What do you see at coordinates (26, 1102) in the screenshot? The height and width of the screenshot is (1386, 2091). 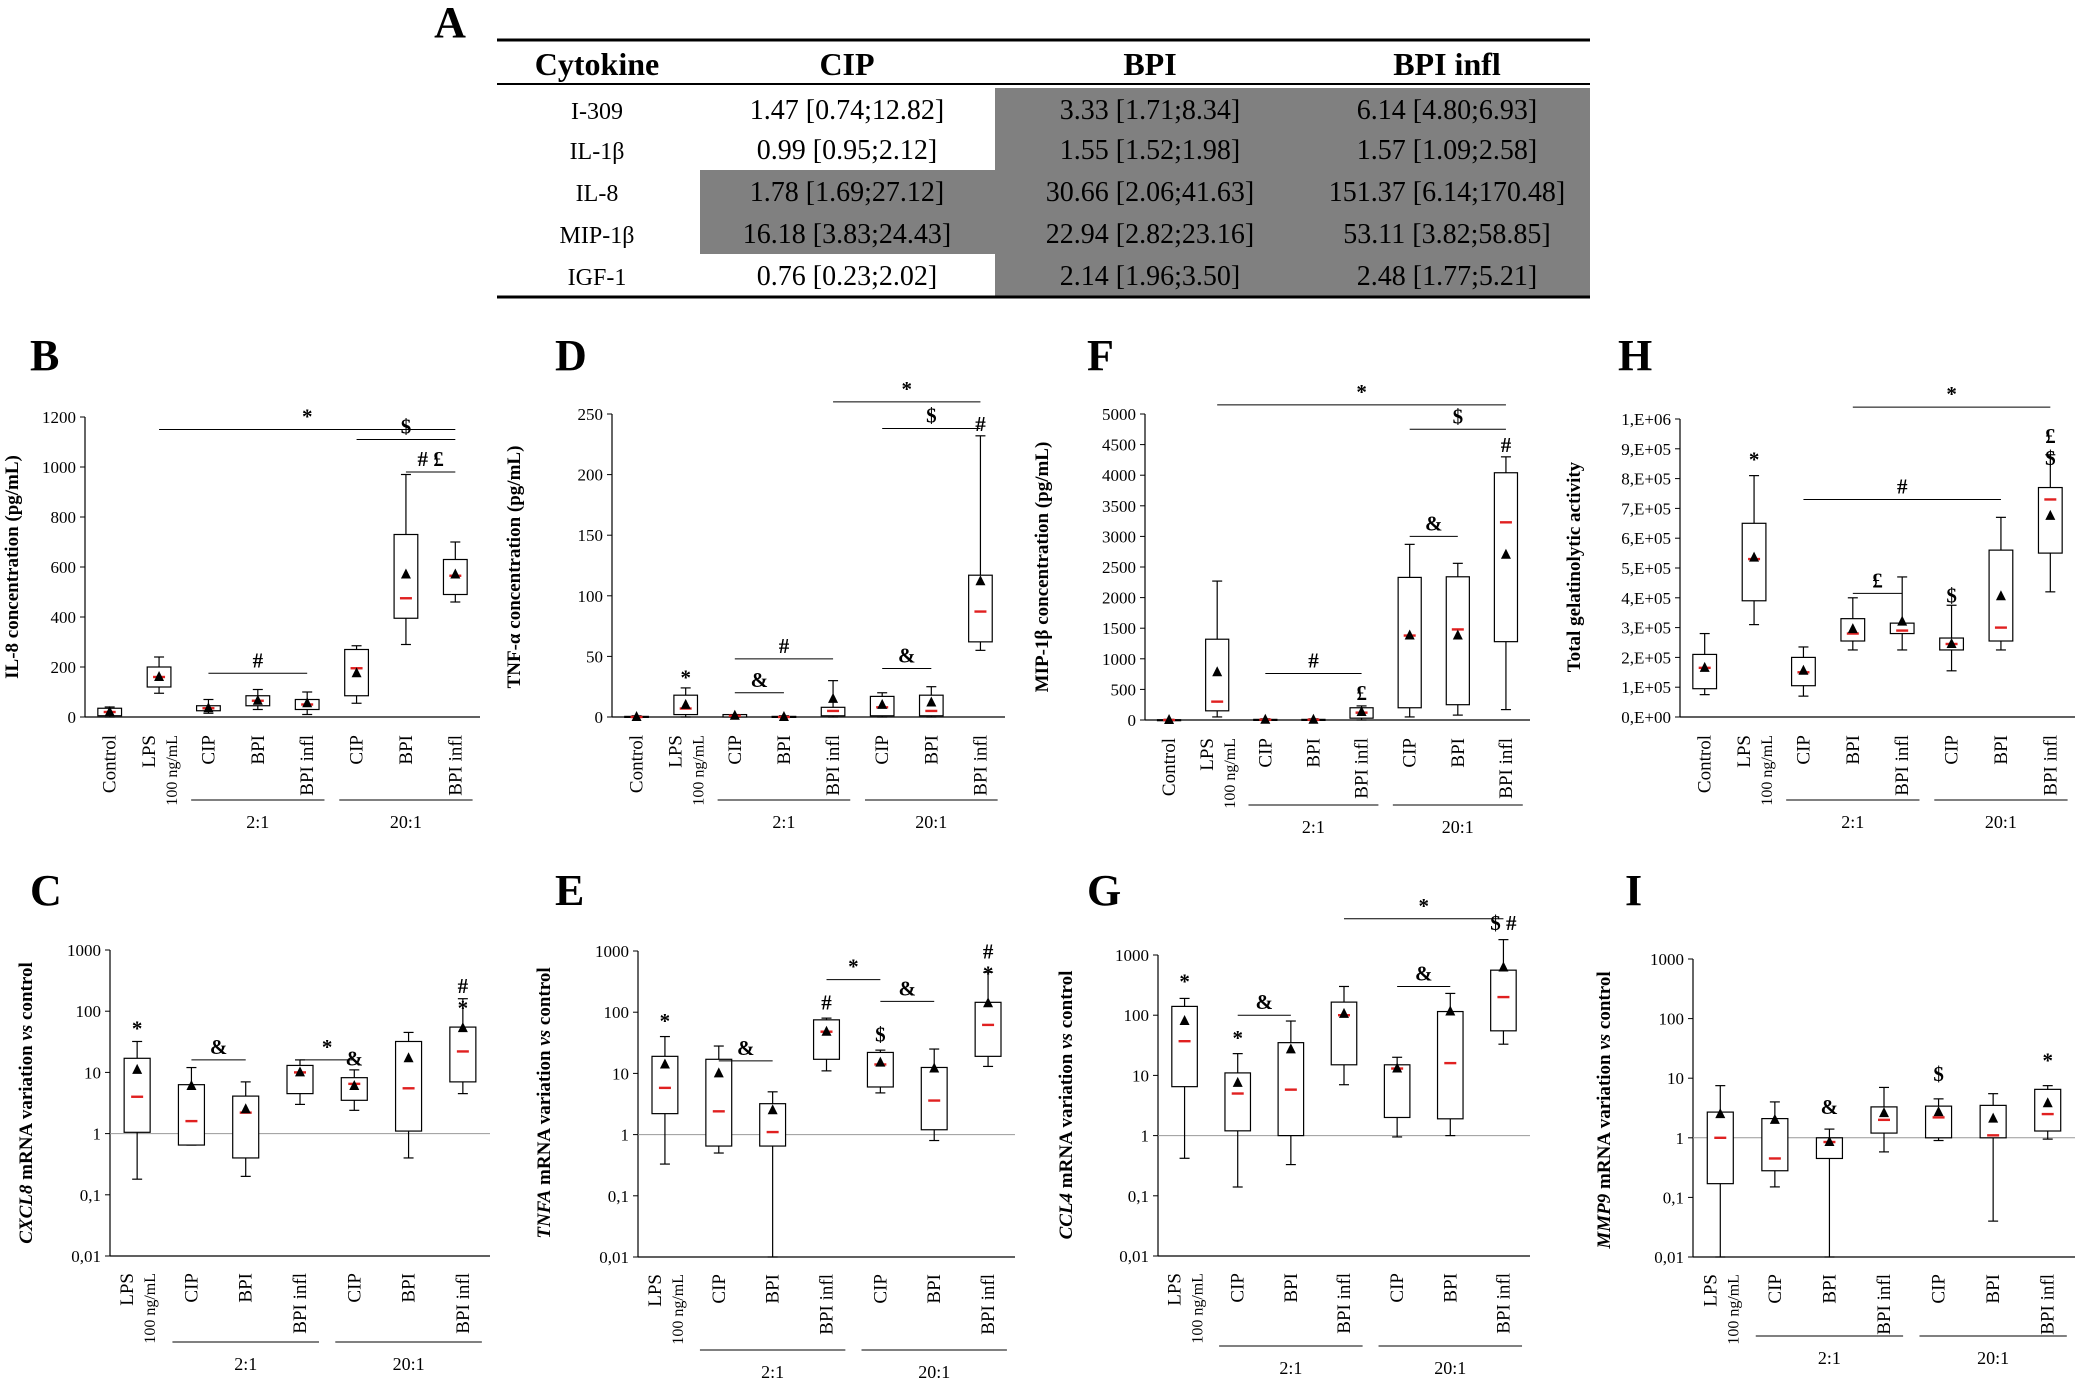 I see `y-axis-label: CXCL8 mRNA variation vs control` at bounding box center [26, 1102].